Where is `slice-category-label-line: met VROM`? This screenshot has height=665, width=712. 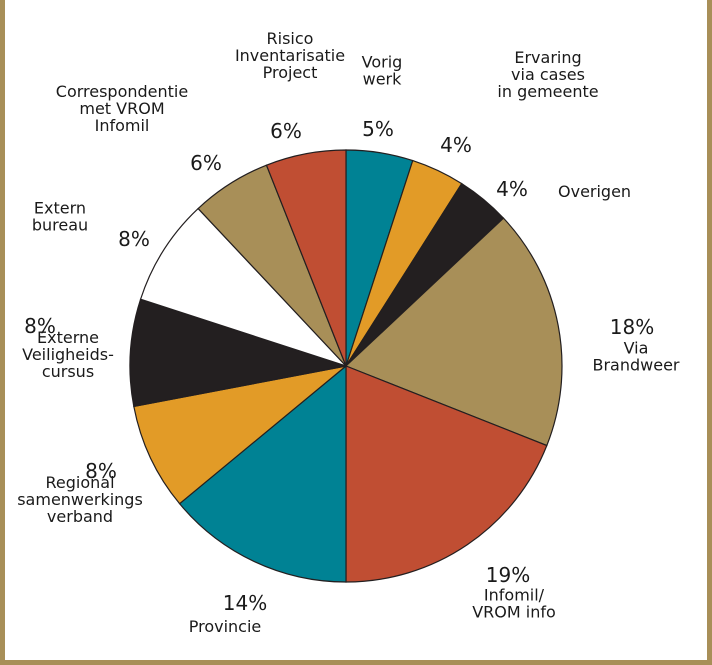
slice-category-label-line: met VROM is located at coordinates (121, 108).